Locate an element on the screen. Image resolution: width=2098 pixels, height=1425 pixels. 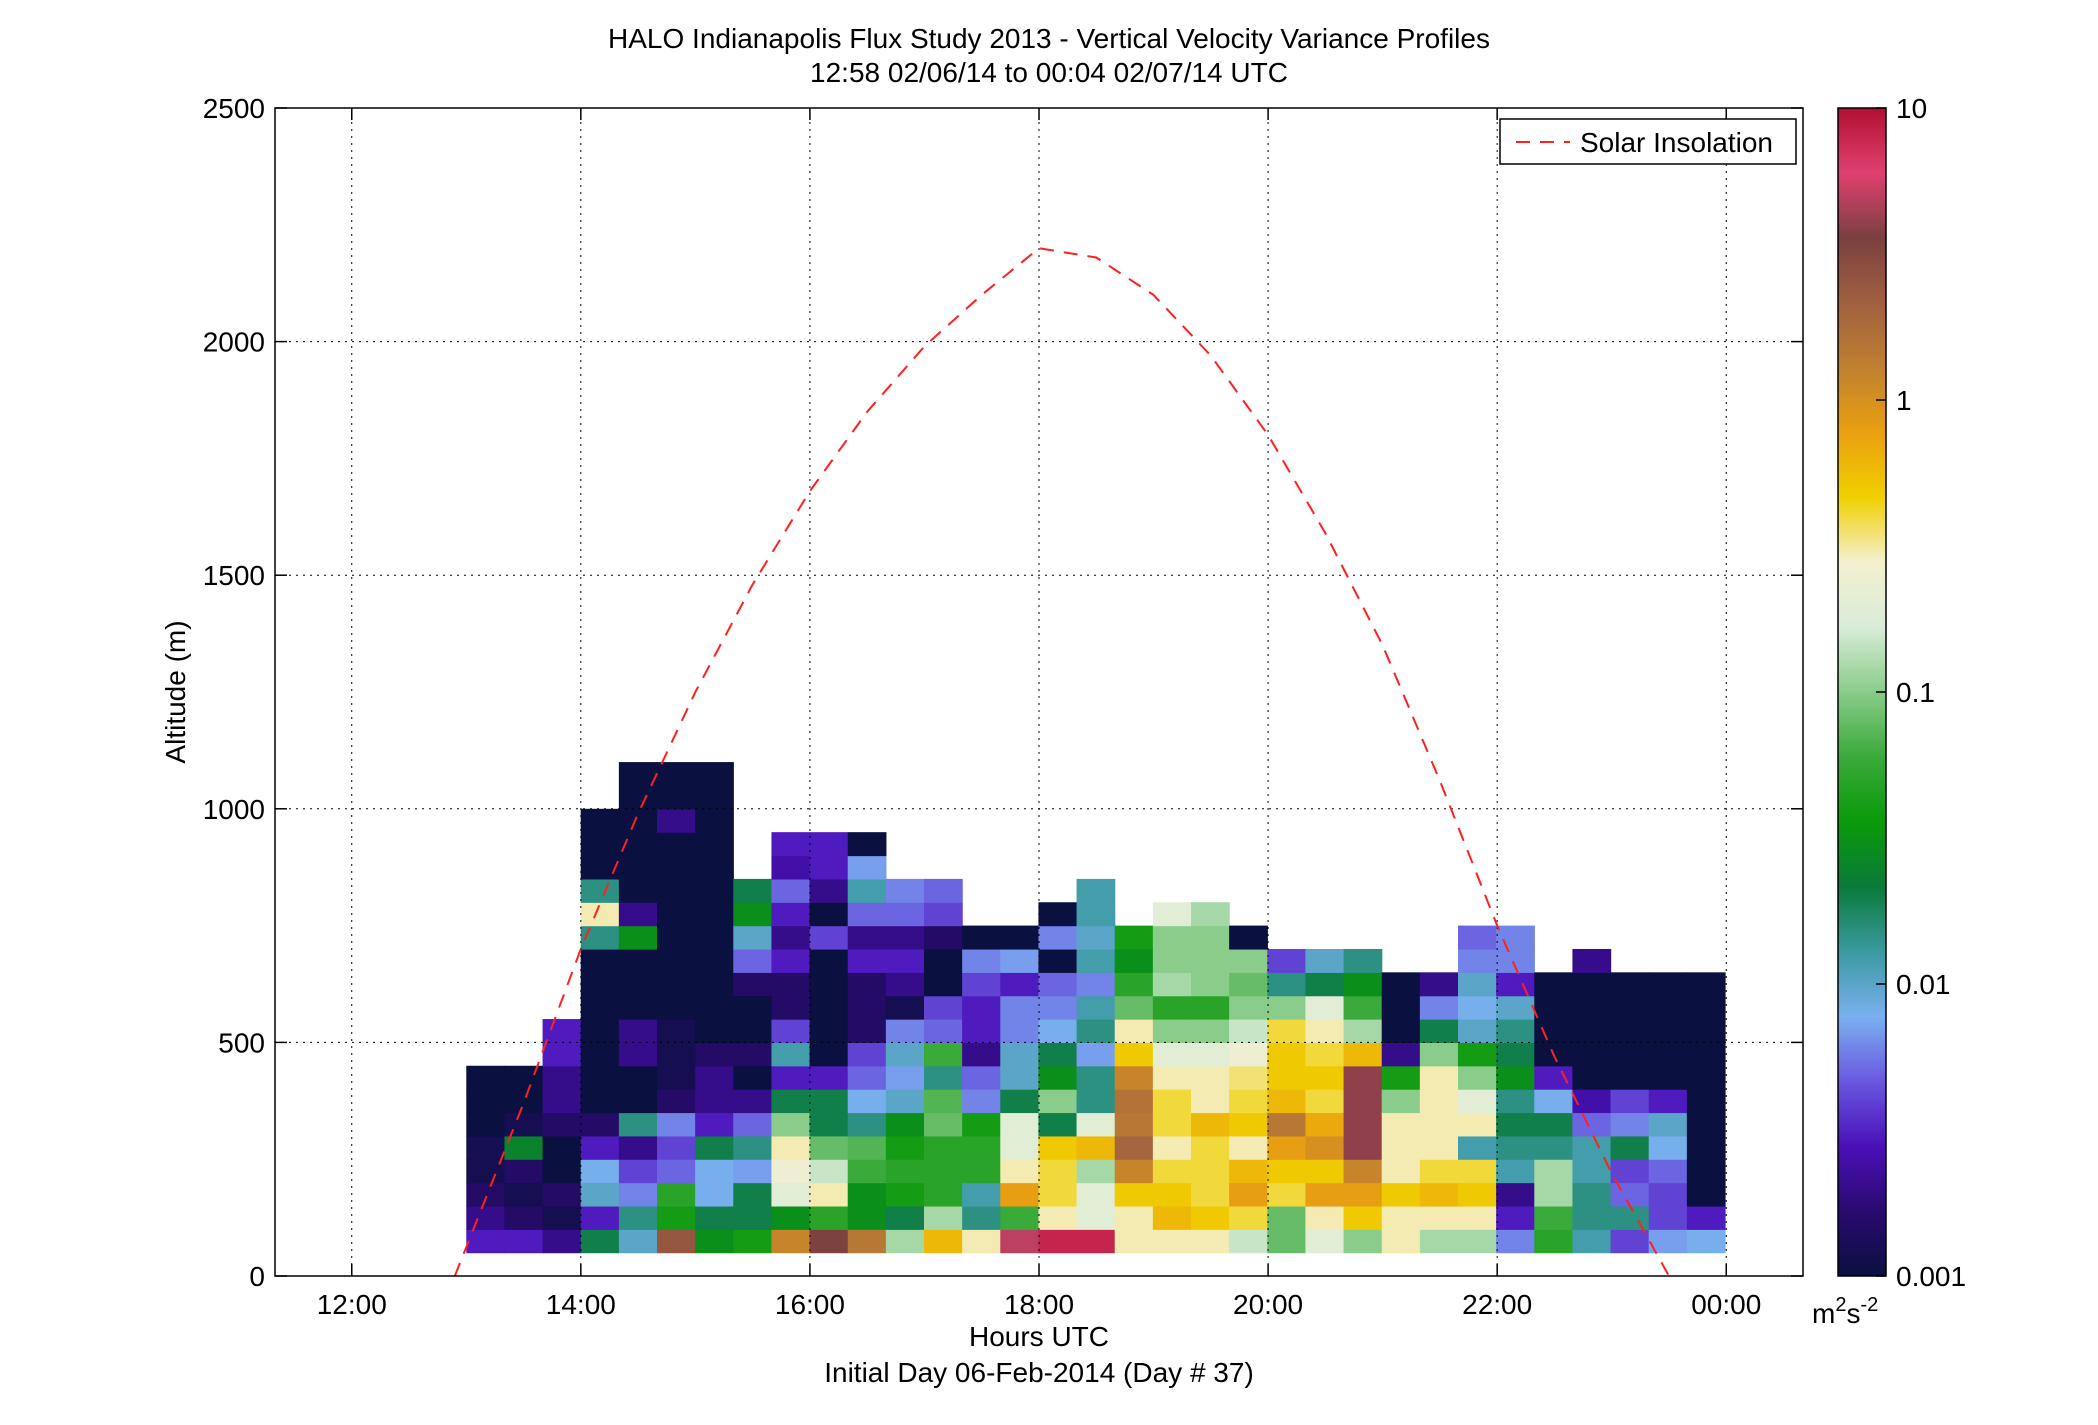
colorbar-unit: m2s-2 is located at coordinates (1845, 1311).